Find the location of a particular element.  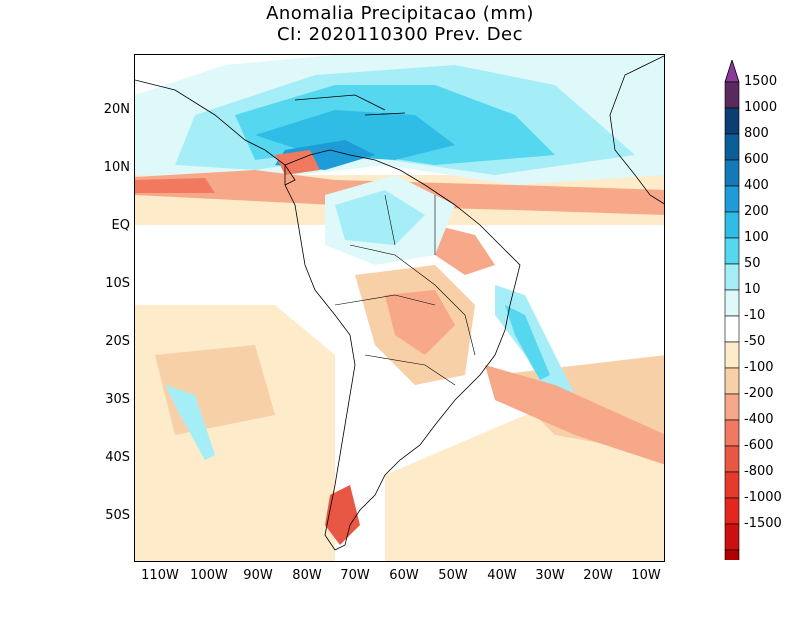

lon-label: 10W is located at coordinates (646, 575).